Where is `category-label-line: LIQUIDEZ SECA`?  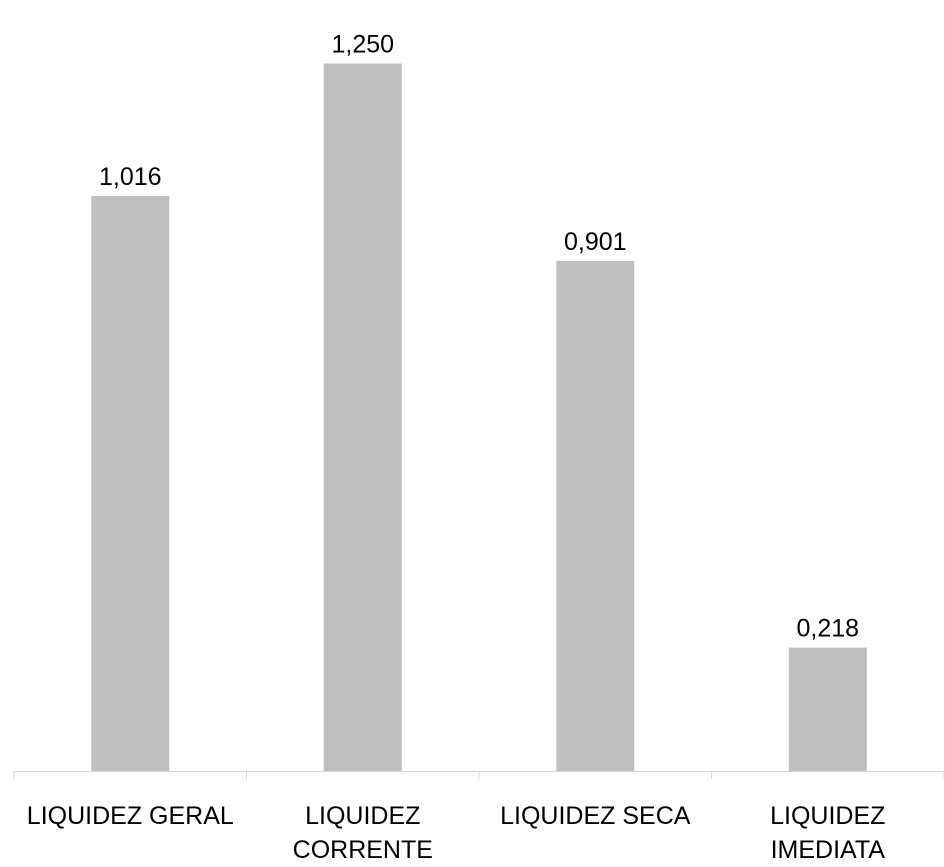
category-label-line: LIQUIDEZ SECA is located at coordinates (595, 816).